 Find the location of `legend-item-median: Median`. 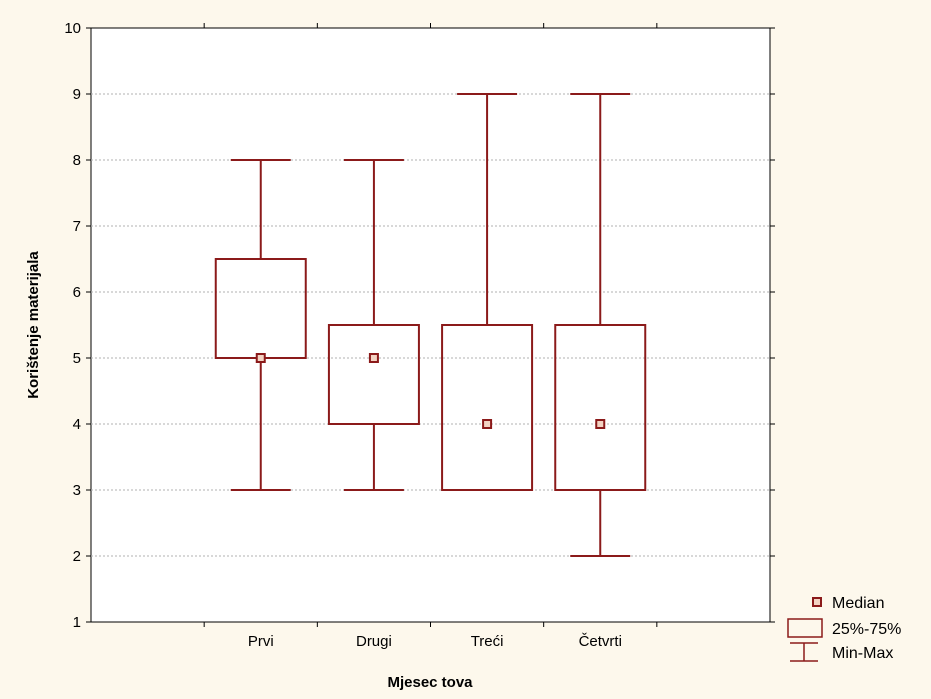

legend-item-median: Median is located at coordinates (848, 603).